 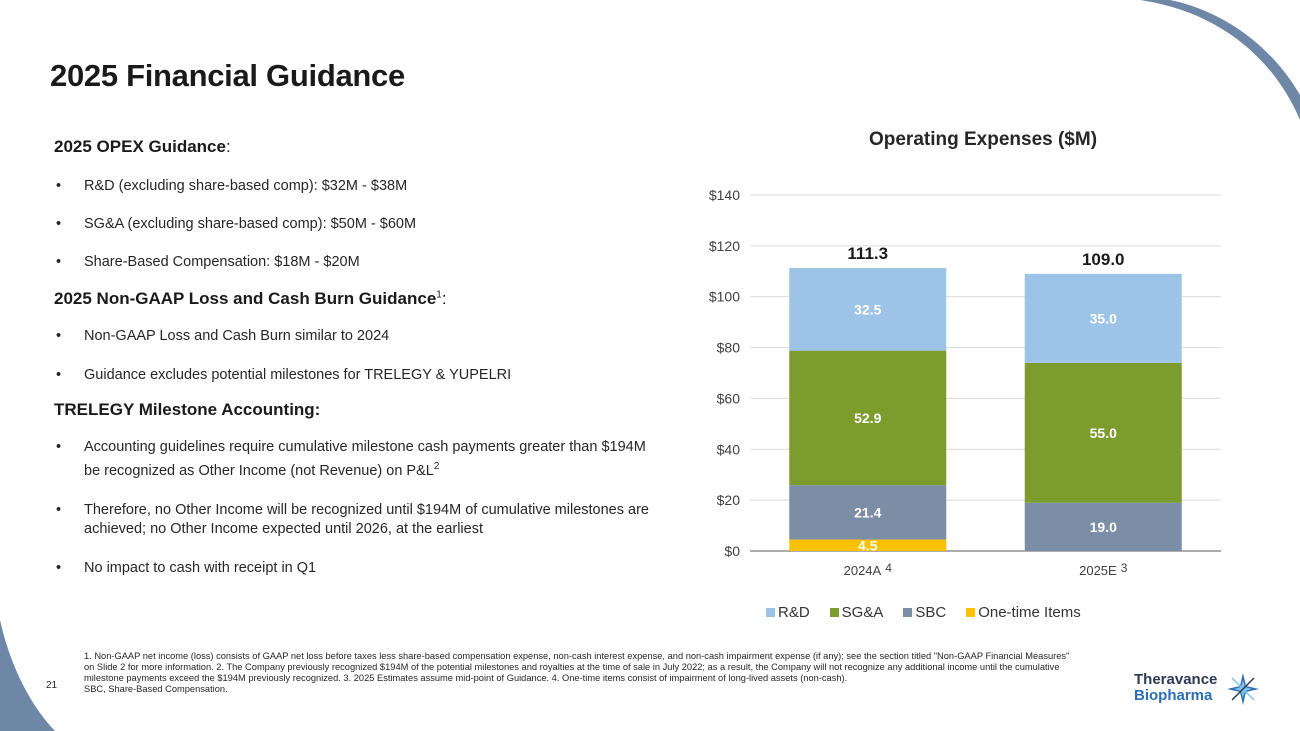 What do you see at coordinates (1023, 612) in the screenshot?
I see `legend-item-one-time: One-time Items` at bounding box center [1023, 612].